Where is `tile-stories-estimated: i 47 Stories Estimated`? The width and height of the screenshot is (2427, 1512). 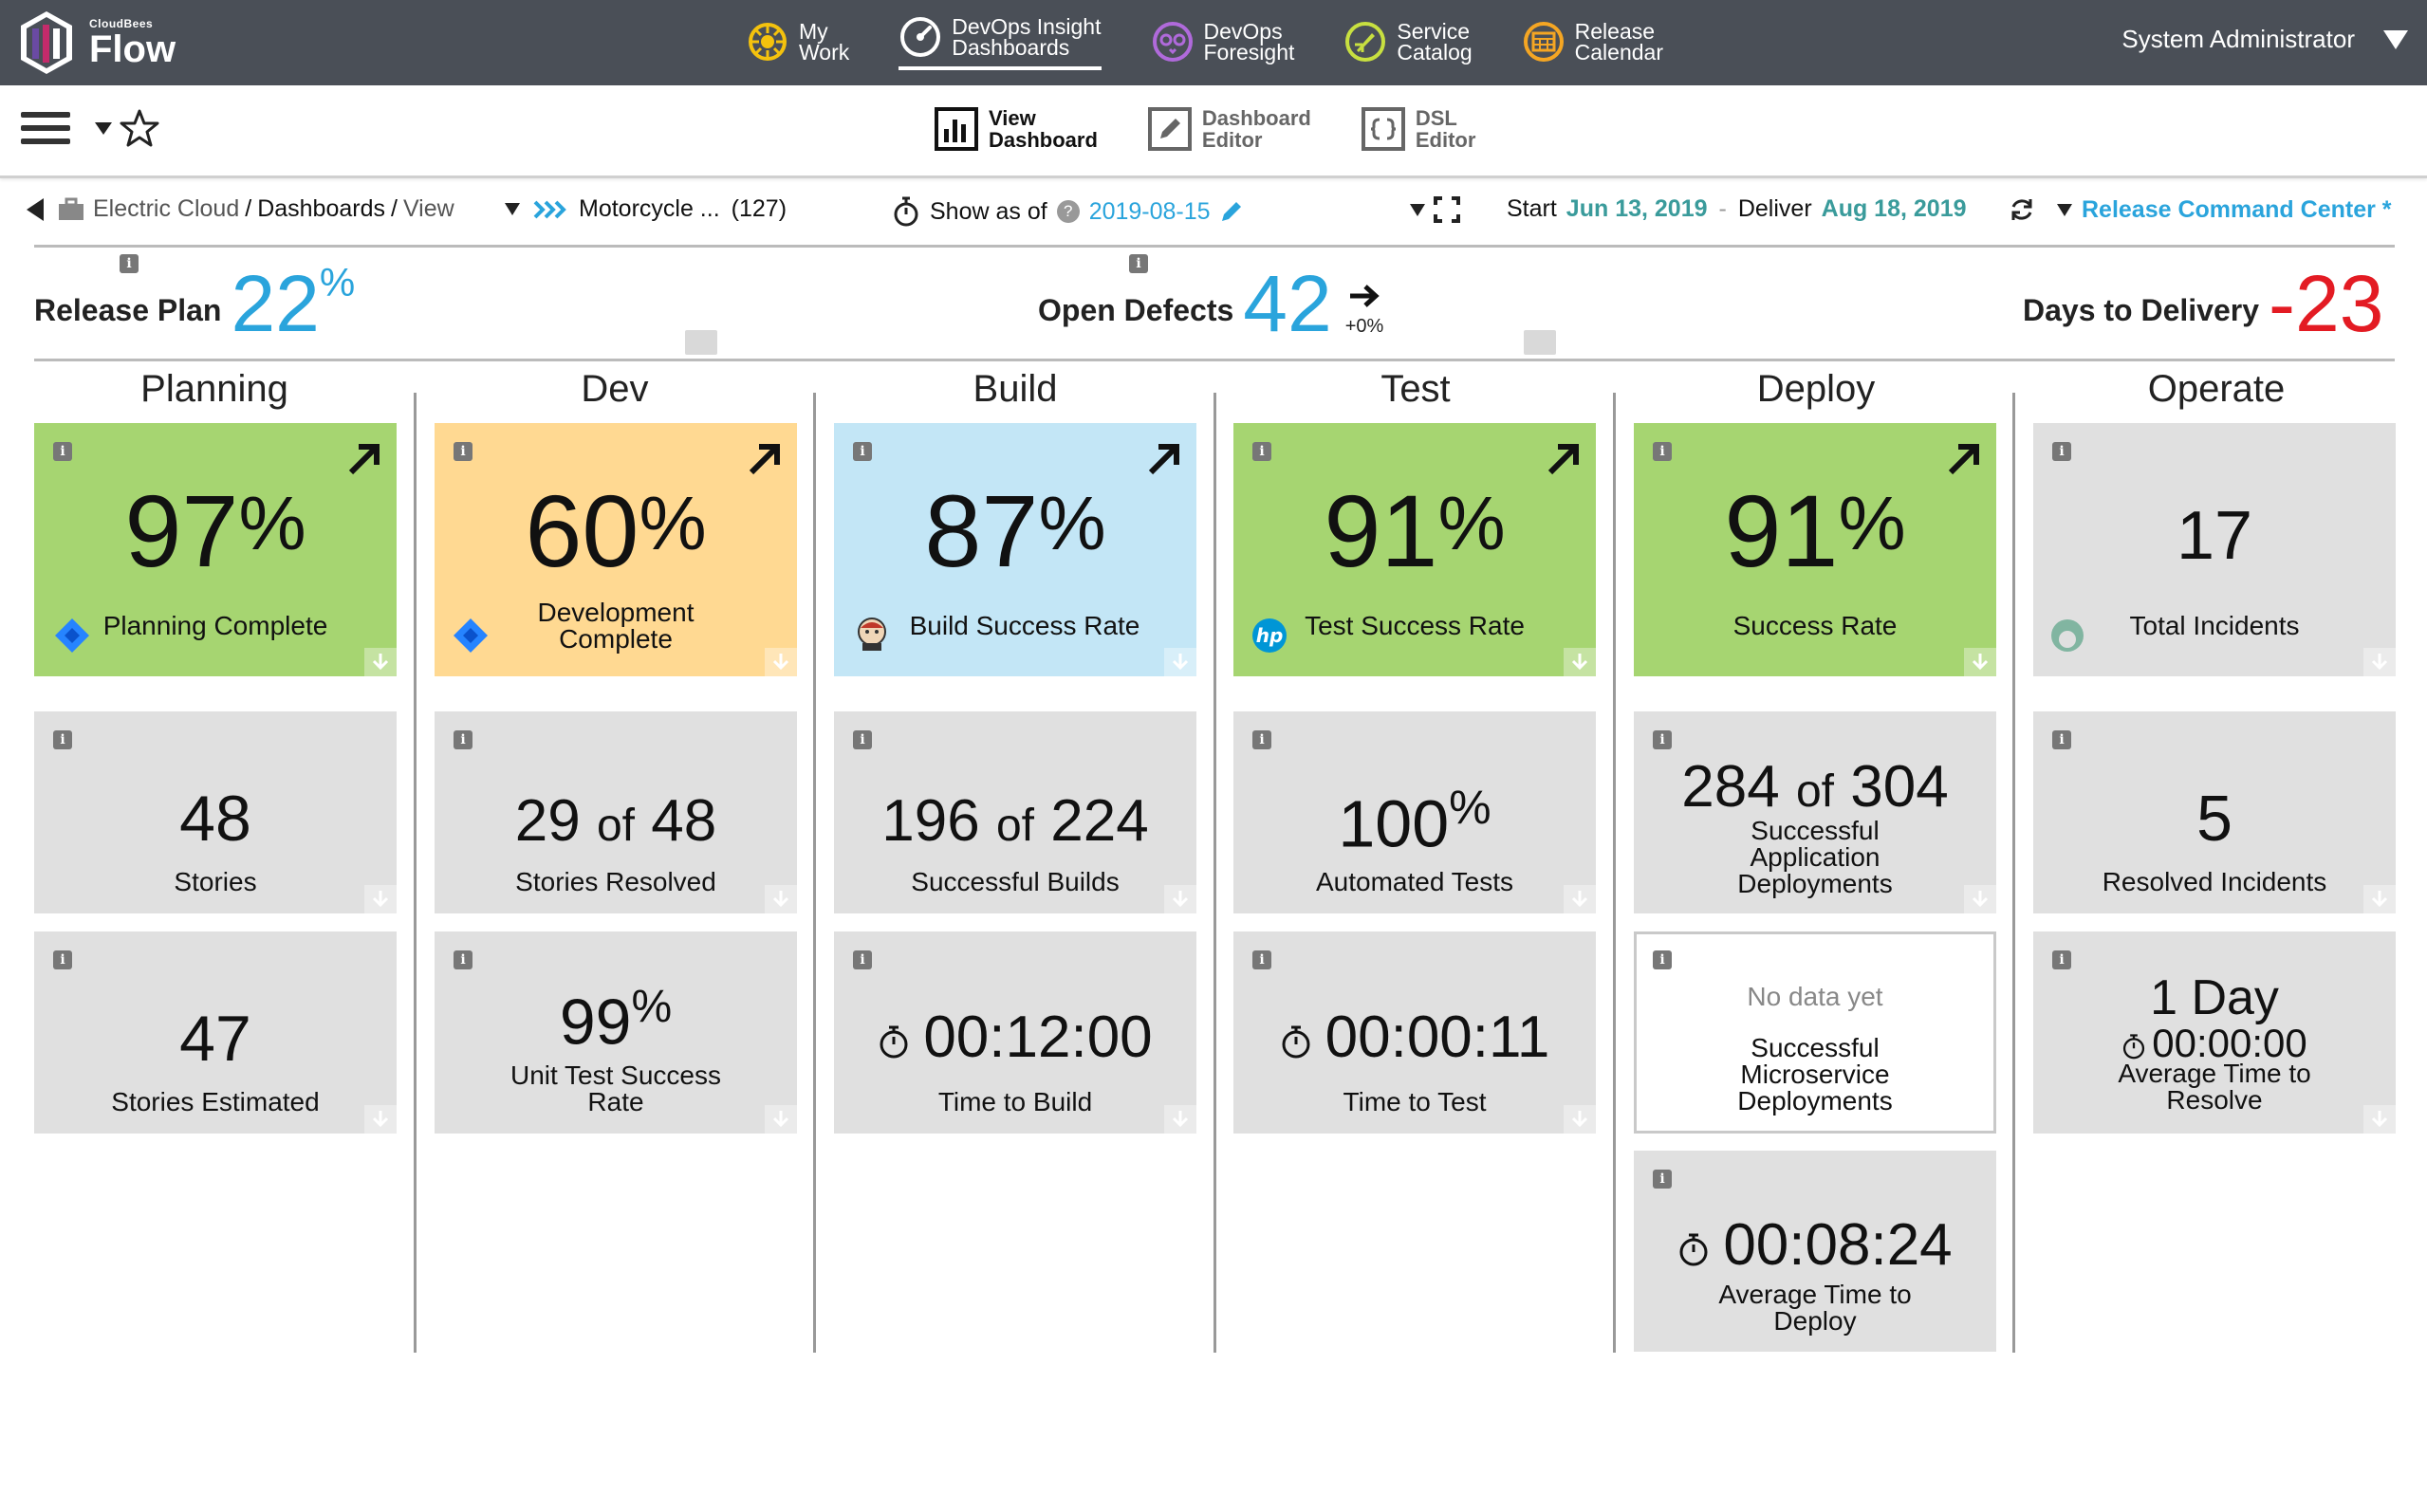
tile-stories-estimated: i 47 Stories Estimated is located at coordinates (215, 1032).